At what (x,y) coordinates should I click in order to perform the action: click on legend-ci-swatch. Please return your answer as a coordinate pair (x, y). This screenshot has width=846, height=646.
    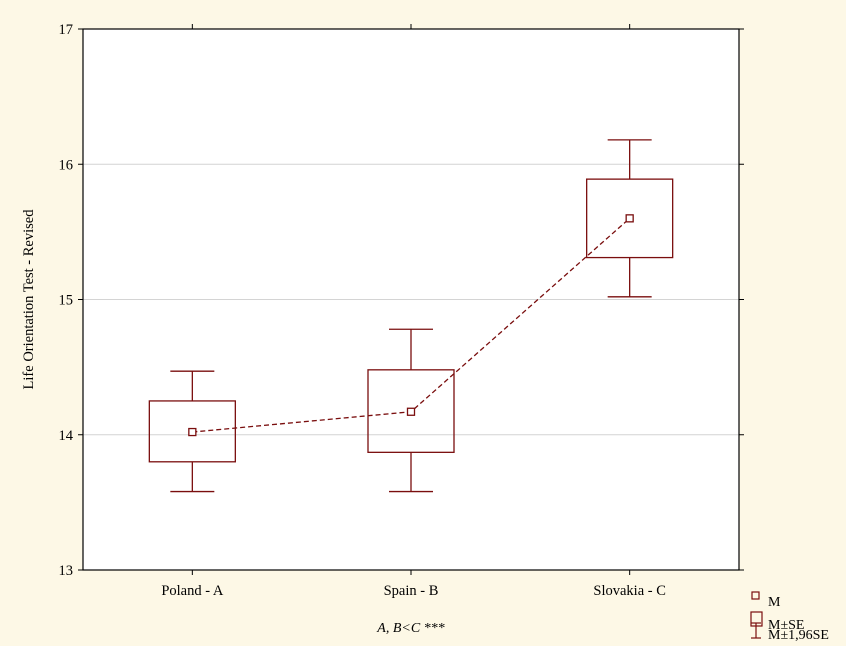
    Looking at the image, I should click on (756, 630).